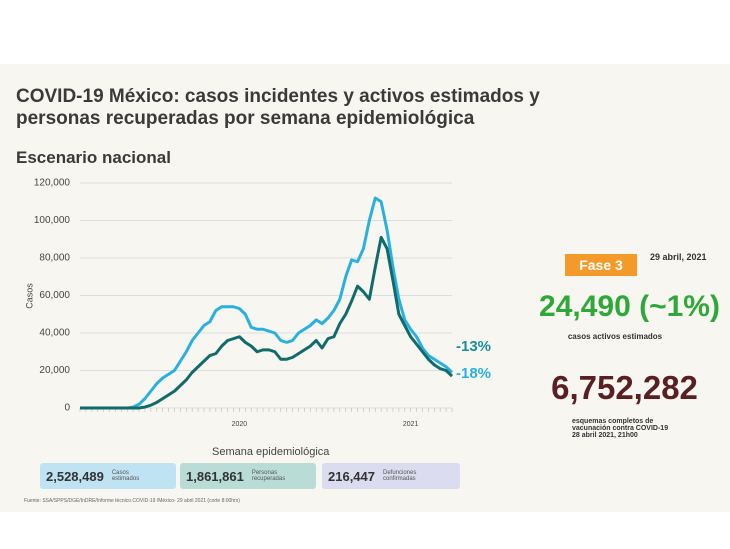 This screenshot has height=549, width=730. Describe the element at coordinates (215, 476) in the screenshot. I see `stat-value: 1,861,861` at that location.